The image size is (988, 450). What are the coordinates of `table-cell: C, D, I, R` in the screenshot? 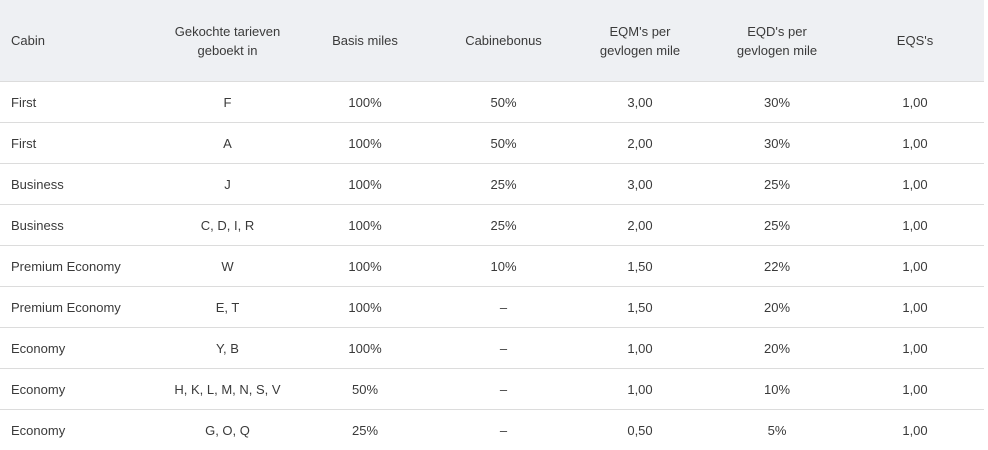 It's located at (227, 225).